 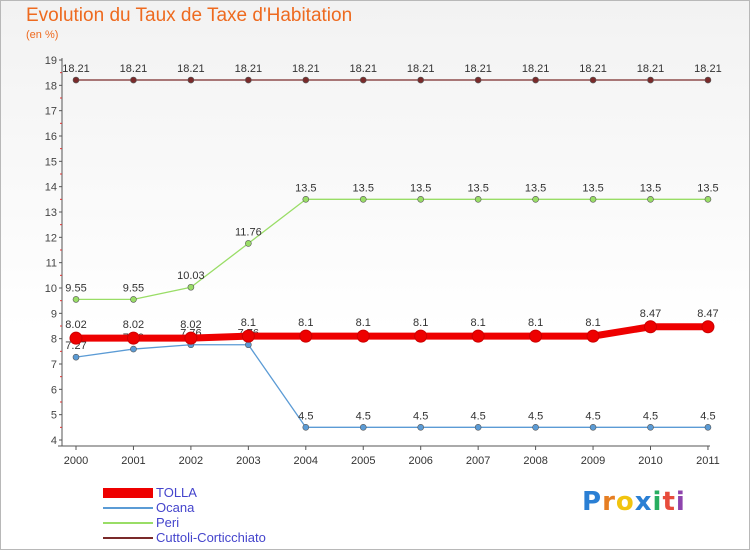 I want to click on y-tick-label: 18, so click(x=51, y=86).